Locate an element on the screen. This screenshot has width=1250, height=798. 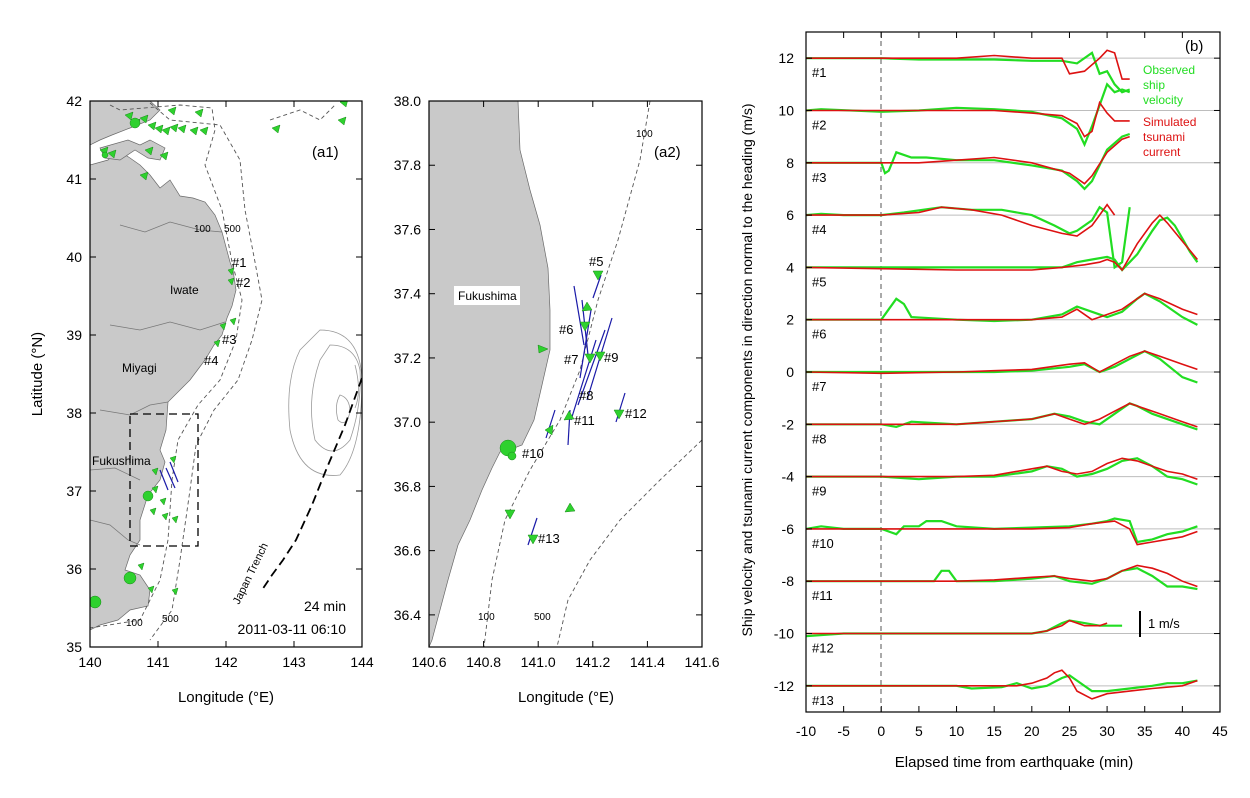
series-label: #10 is located at coordinates (823, 543).